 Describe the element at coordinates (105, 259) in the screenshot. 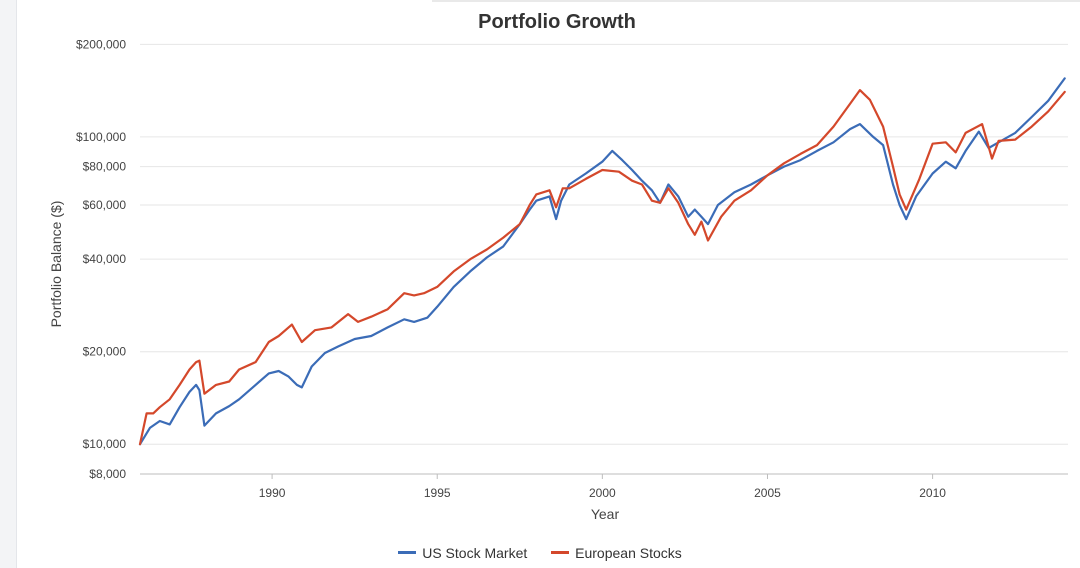

I see `y-tick-label: $40,000` at that location.